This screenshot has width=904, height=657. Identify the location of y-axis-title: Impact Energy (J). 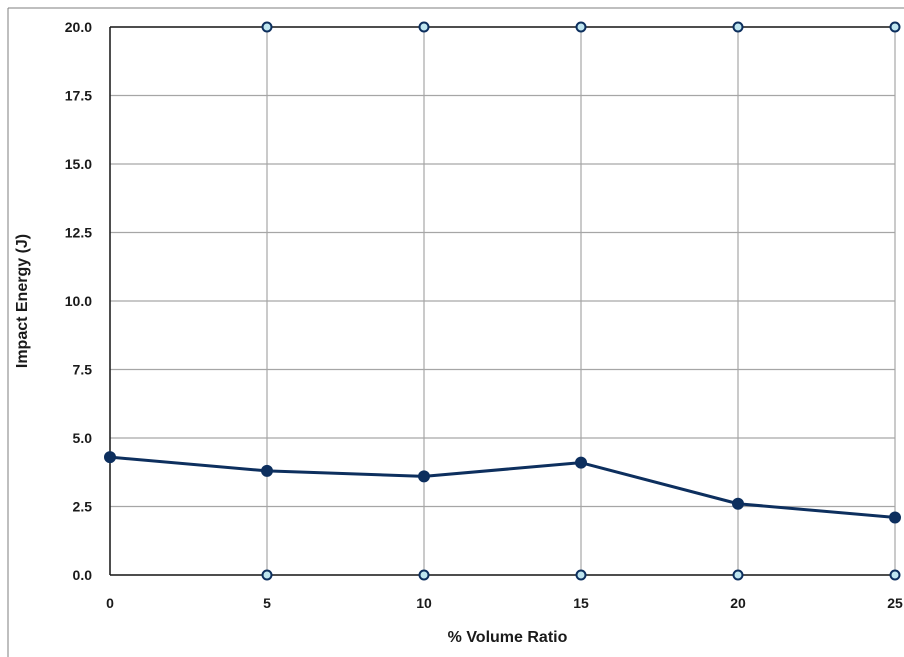
(22, 301).